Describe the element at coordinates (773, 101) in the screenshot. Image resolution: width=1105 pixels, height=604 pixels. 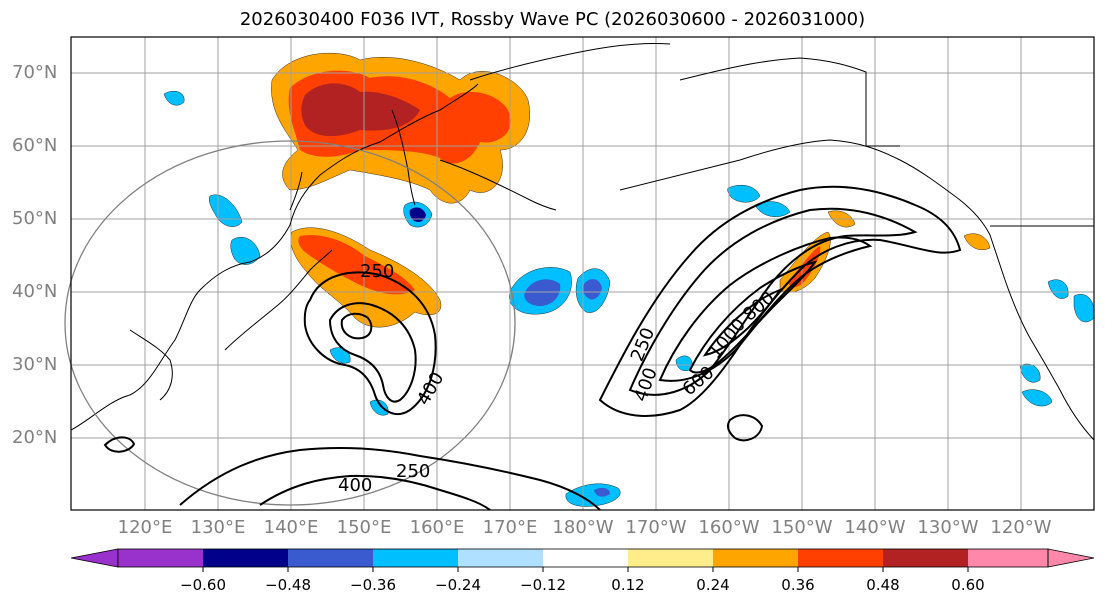
I see `coast-alaska` at that location.